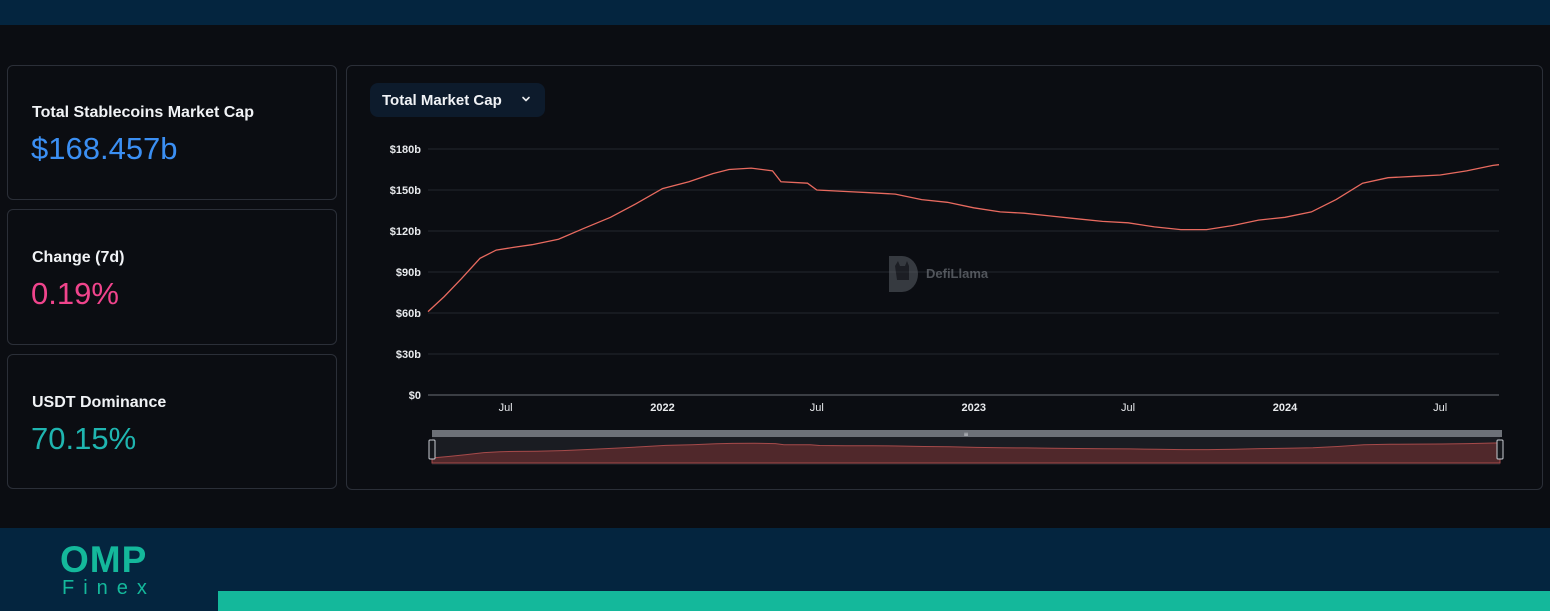 Image resolution: width=1550 pixels, height=611 pixels. I want to click on stat-value-usdt-dominance: 70.15%, so click(84, 438).